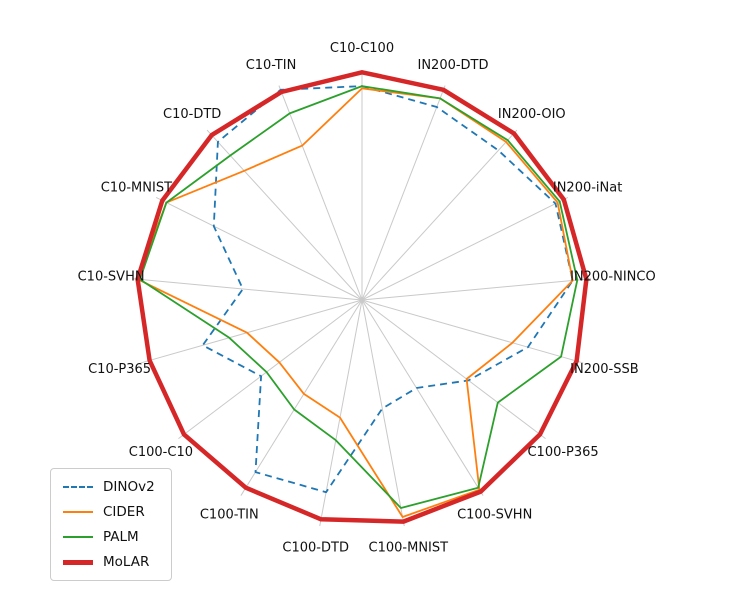  What do you see at coordinates (126, 562) in the screenshot?
I see `legend-label-molar: MoLAR` at bounding box center [126, 562].